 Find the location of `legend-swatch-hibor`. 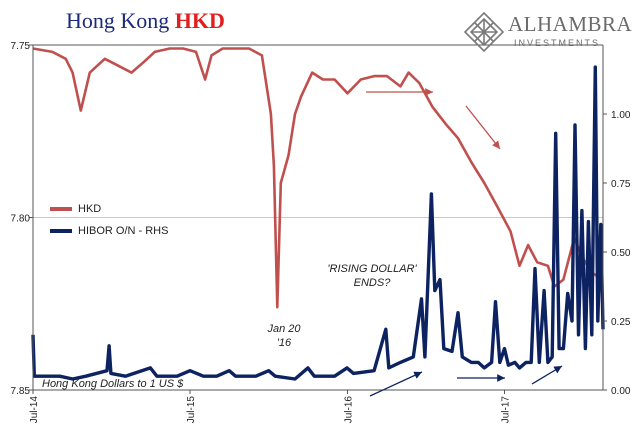

legend-swatch-hibor is located at coordinates (61, 231).